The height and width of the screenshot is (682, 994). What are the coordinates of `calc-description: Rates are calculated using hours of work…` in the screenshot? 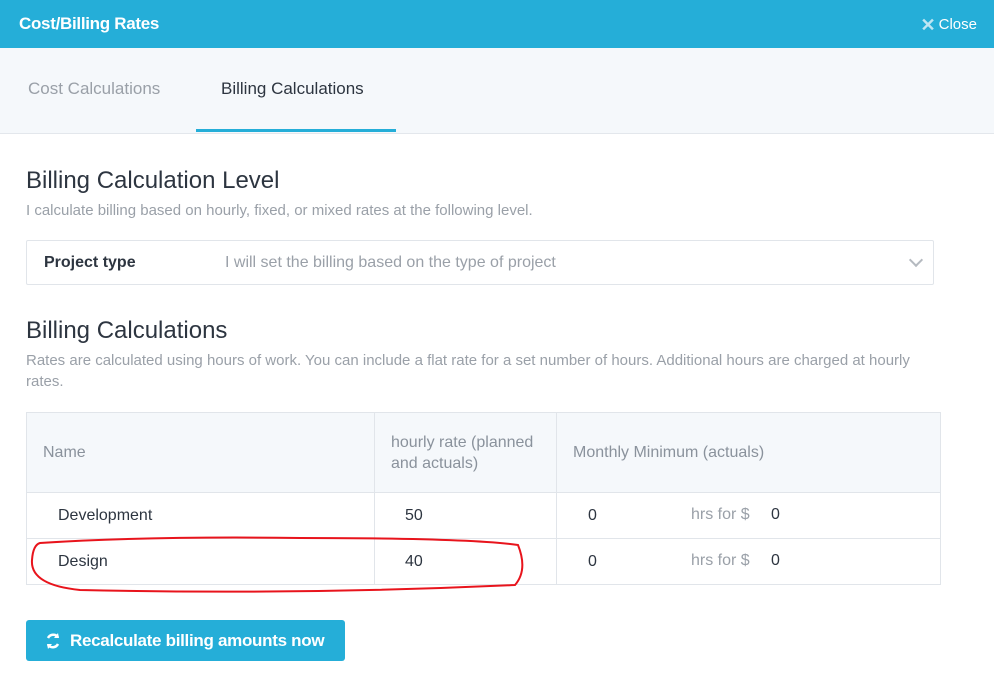 It's located at (468, 371).